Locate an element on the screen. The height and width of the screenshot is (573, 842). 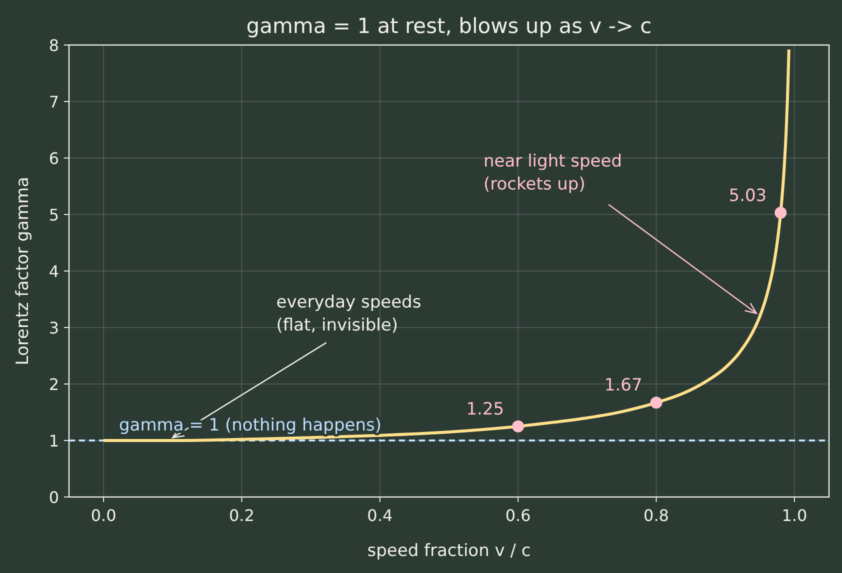
y-axis-title: Lorentz factor gamma is located at coordinates (23, 271).